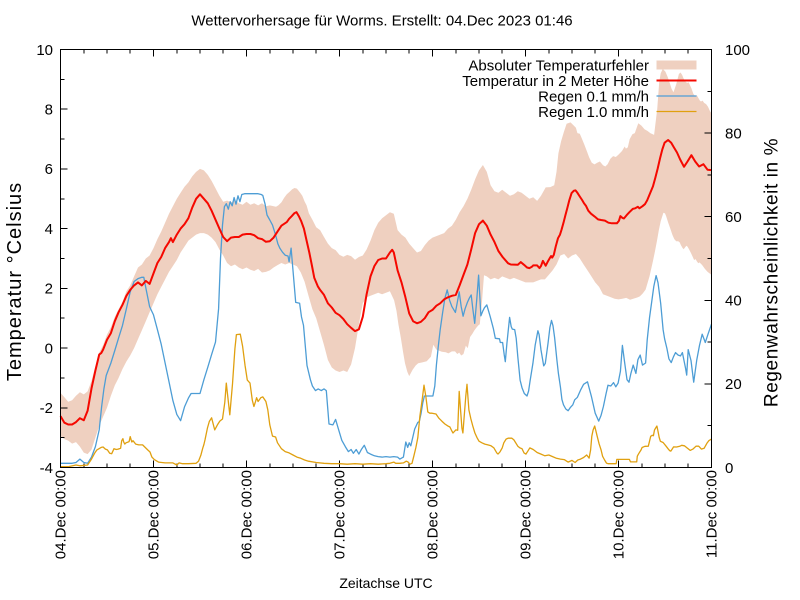 The image size is (800, 600). What do you see at coordinates (247, 514) in the screenshot?
I see `svg-text: 06.Dec 00:00` at bounding box center [247, 514].